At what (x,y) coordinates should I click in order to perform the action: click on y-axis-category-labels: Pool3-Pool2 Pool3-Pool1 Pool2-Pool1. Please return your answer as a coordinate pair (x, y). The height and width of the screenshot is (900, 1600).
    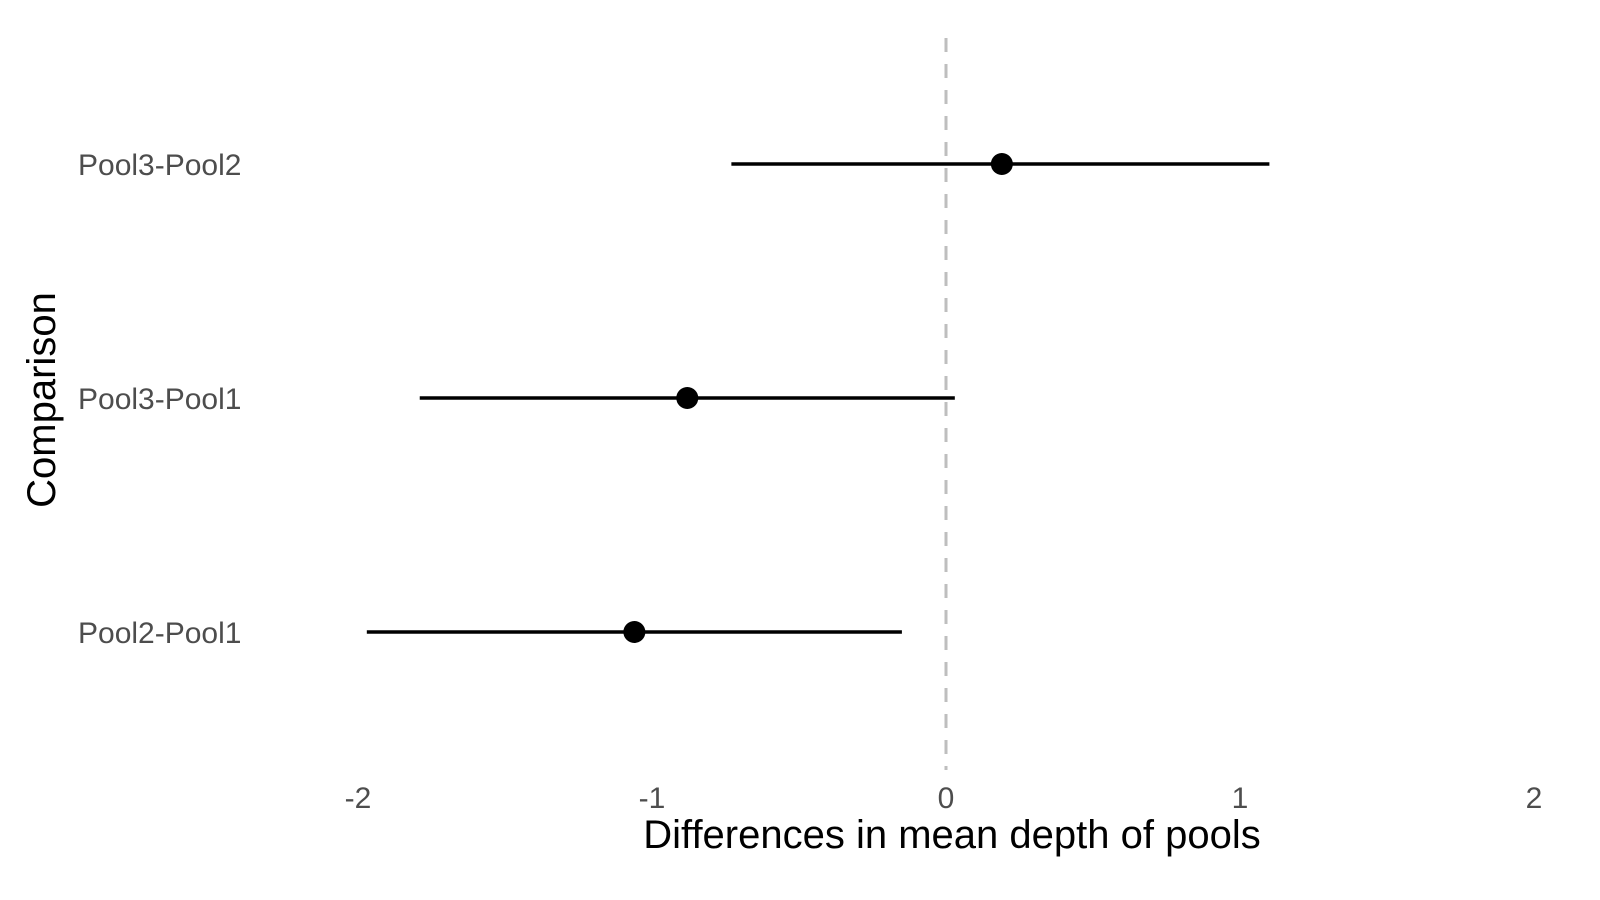
    Looking at the image, I should click on (159, 399).